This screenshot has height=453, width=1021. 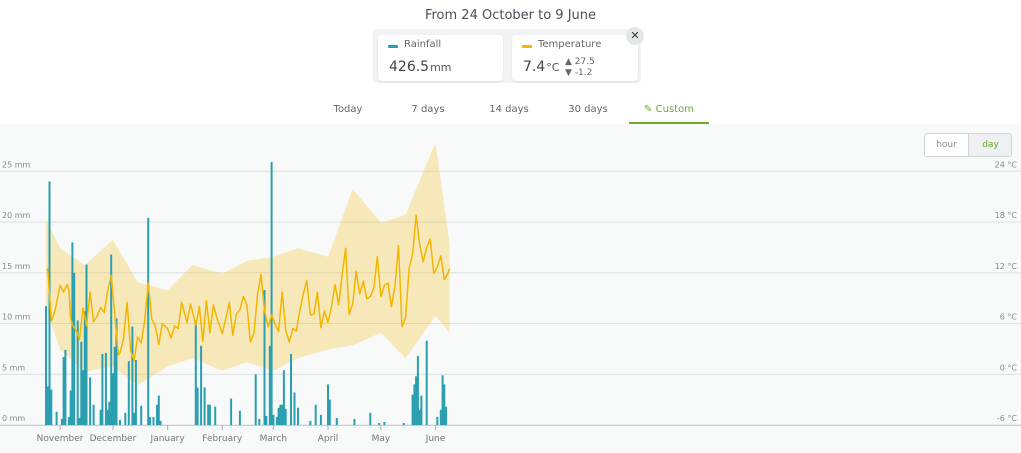 What do you see at coordinates (578, 73) in the screenshot?
I see `temperature-min: ▼ -1.2` at bounding box center [578, 73].